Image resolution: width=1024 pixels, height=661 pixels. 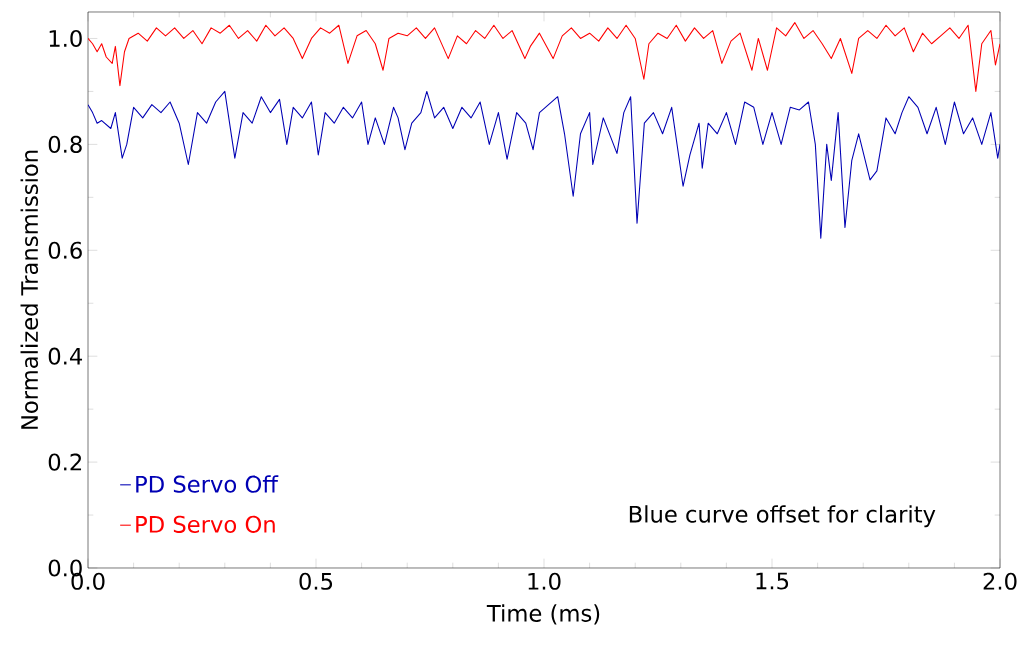 I want to click on y-tick-label: 0.2, so click(x=65, y=462).